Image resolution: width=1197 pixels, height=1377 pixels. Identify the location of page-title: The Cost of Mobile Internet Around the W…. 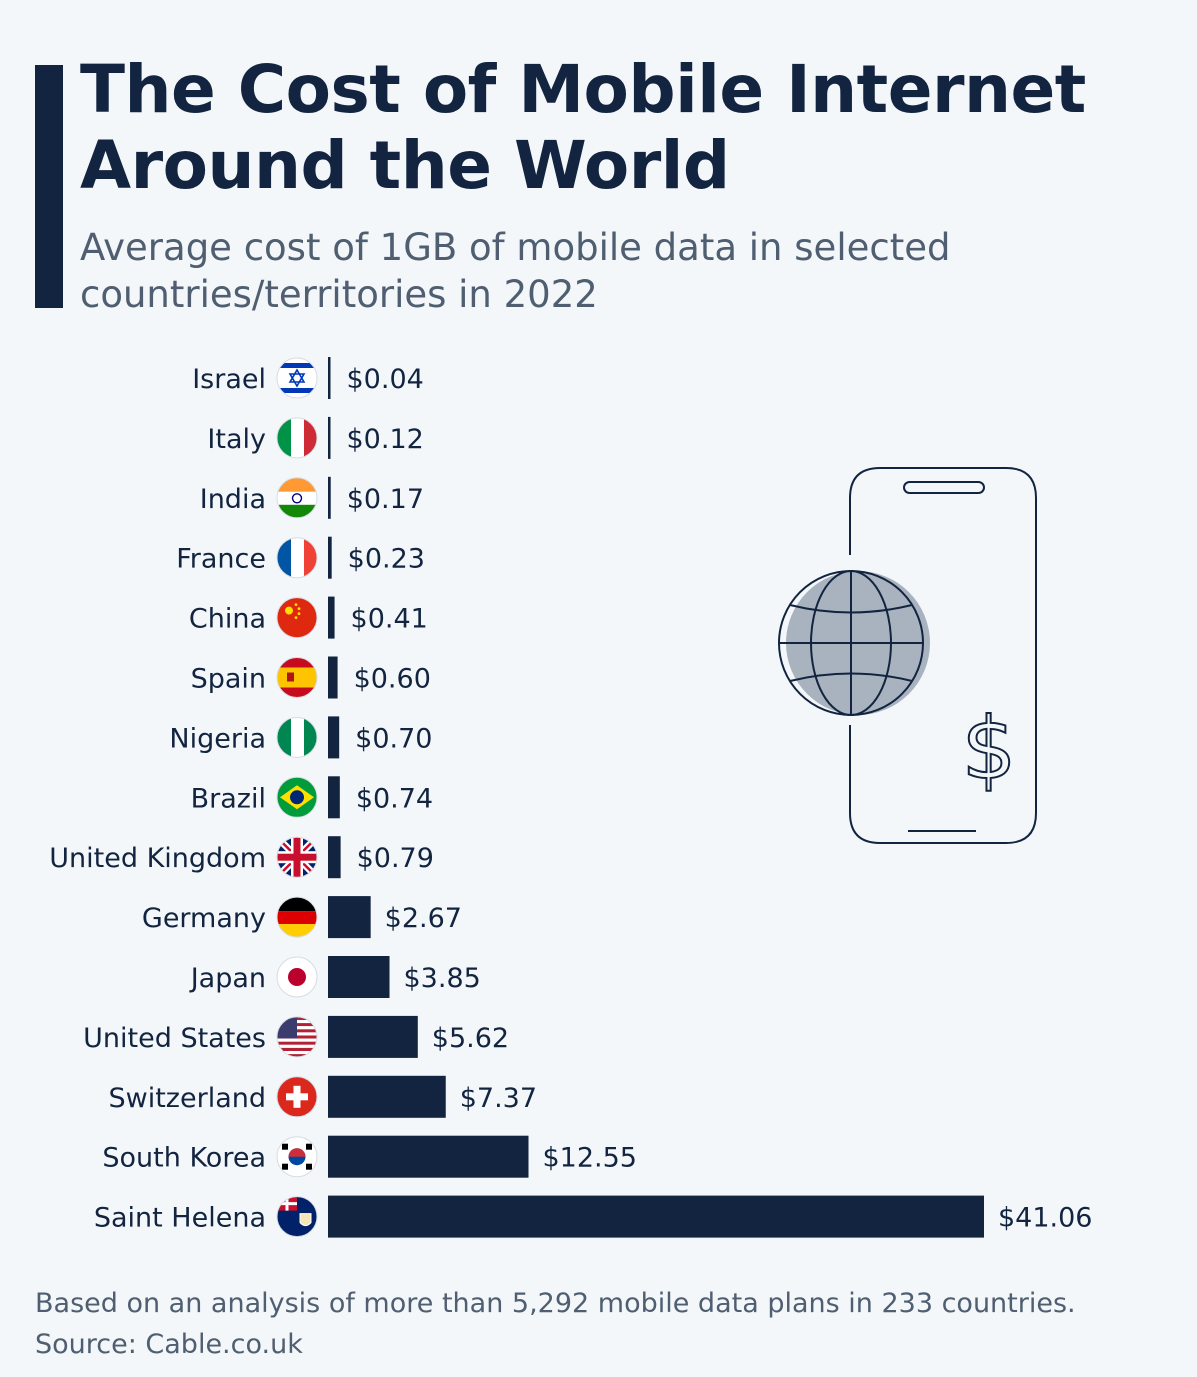
(620, 128).